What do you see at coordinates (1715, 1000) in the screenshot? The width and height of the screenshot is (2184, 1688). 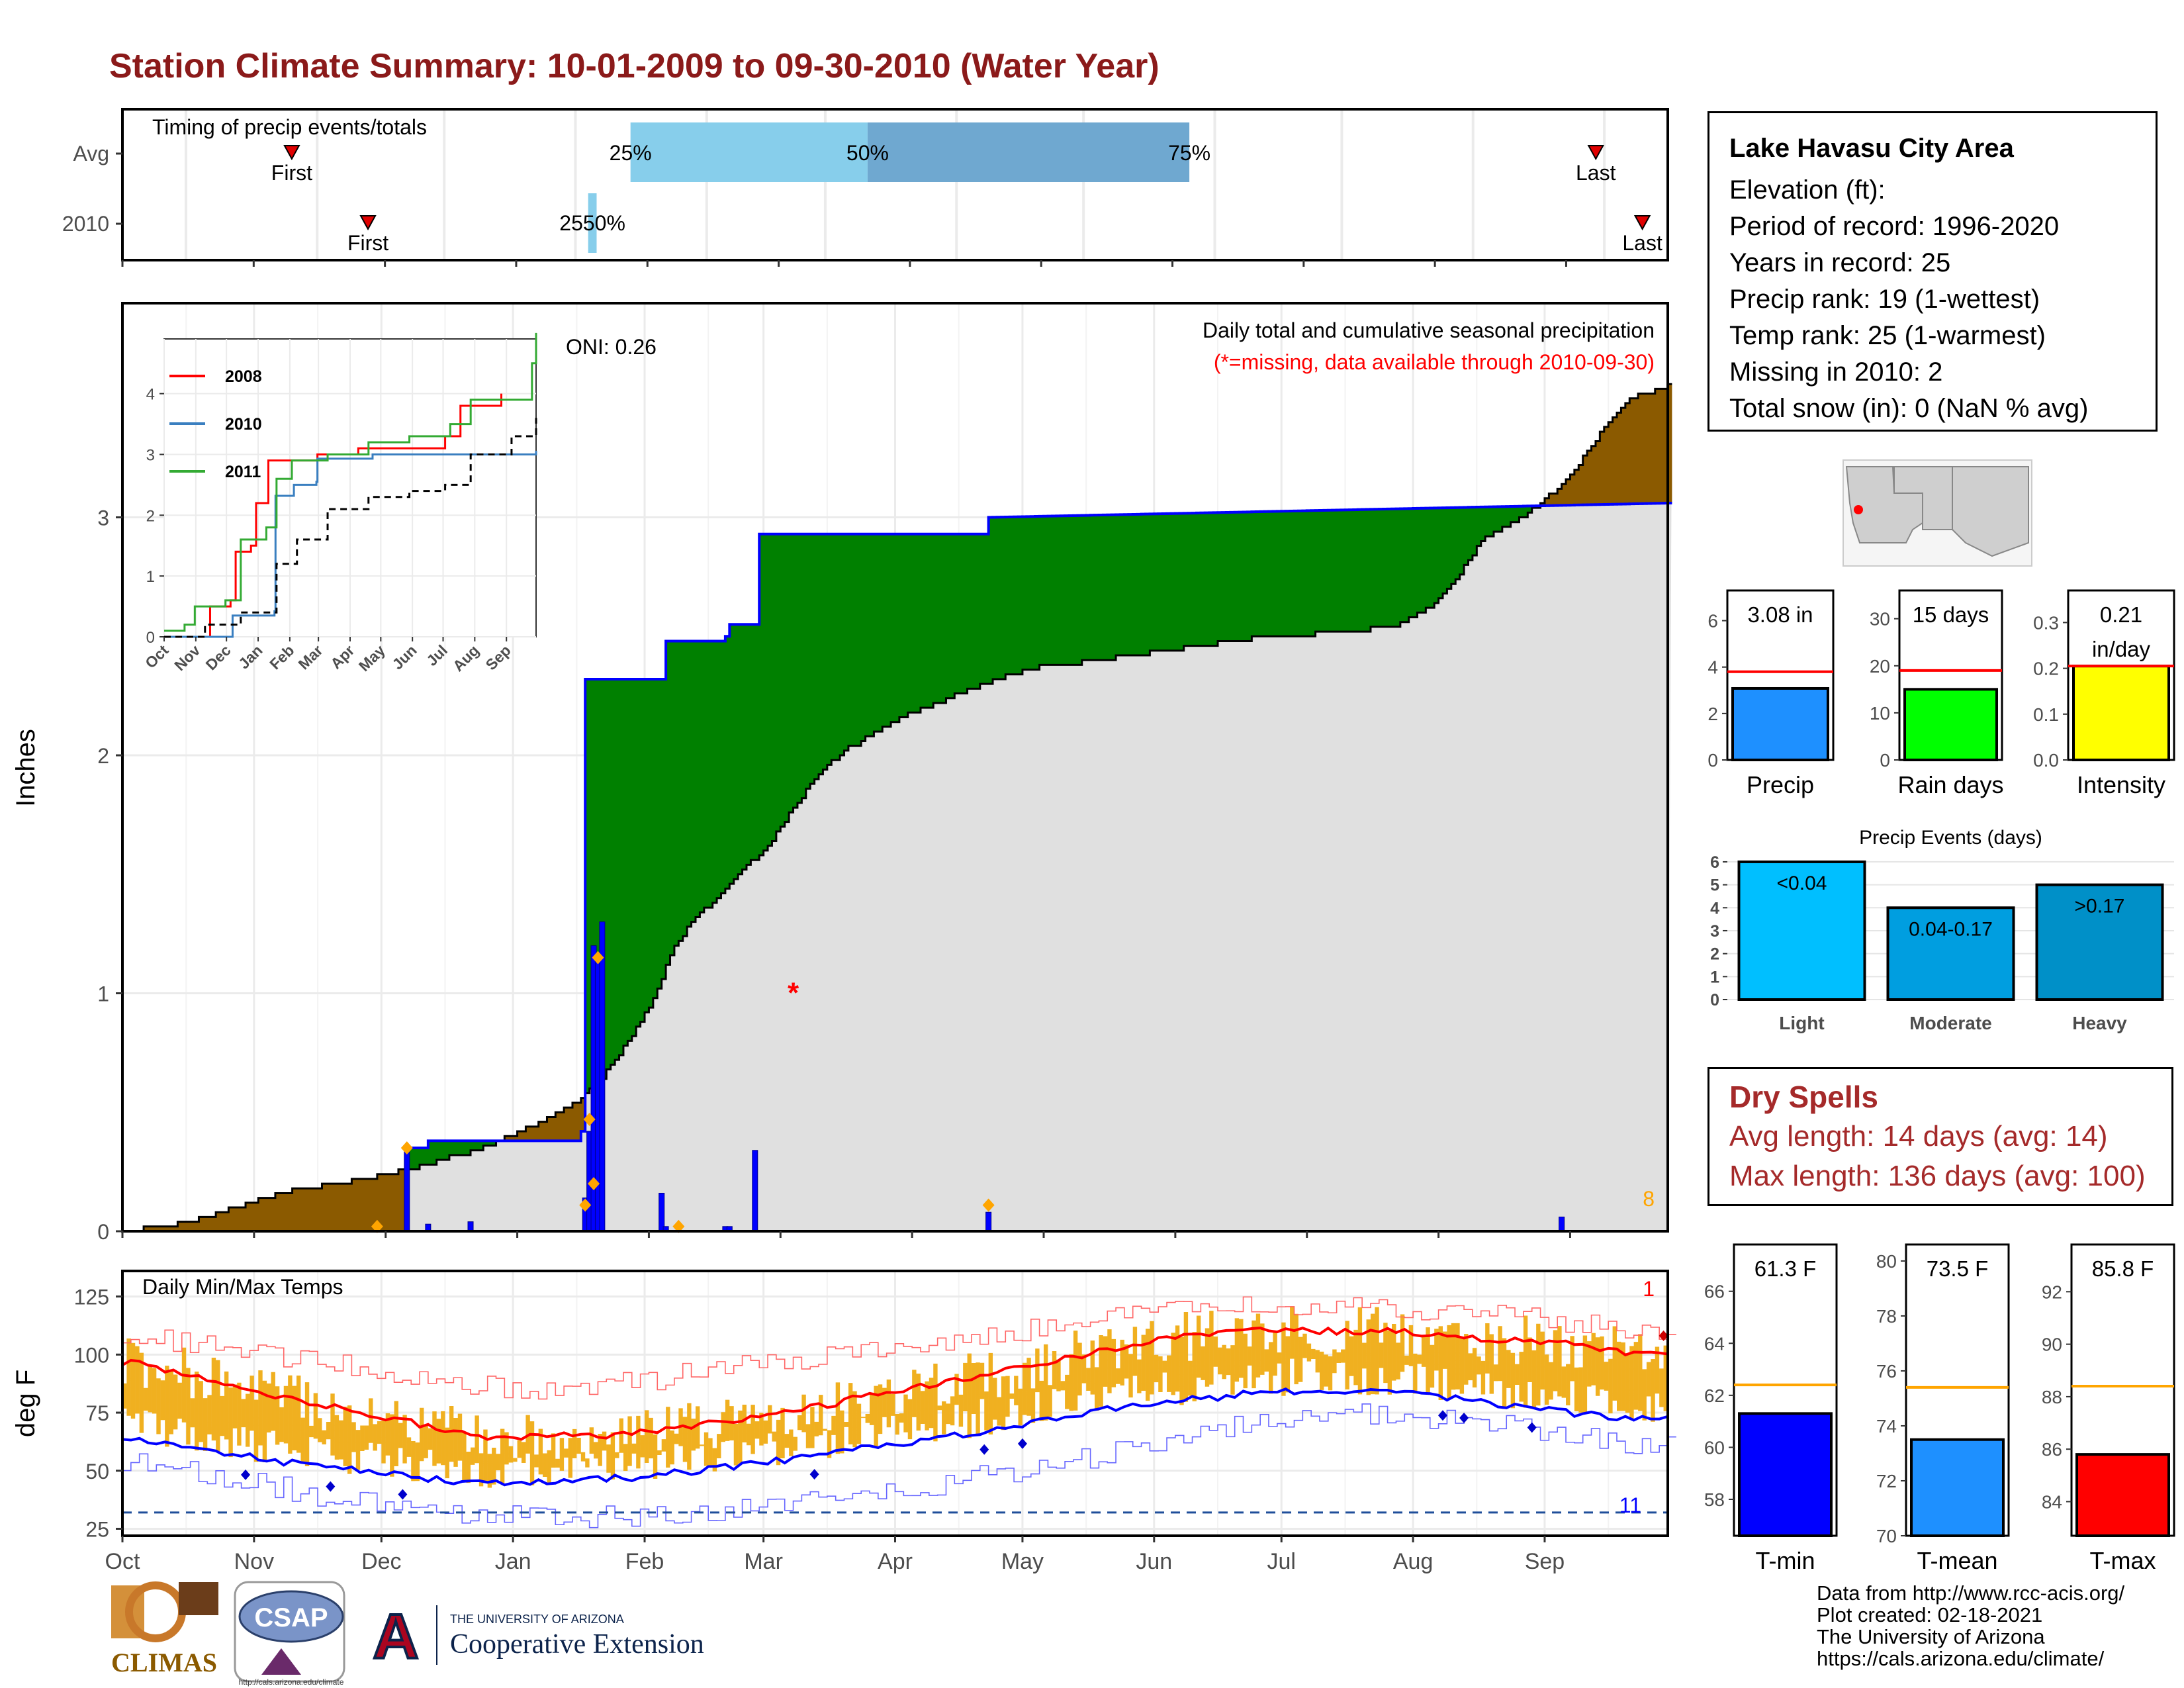 I see `events-y-tick-label: 0` at bounding box center [1715, 1000].